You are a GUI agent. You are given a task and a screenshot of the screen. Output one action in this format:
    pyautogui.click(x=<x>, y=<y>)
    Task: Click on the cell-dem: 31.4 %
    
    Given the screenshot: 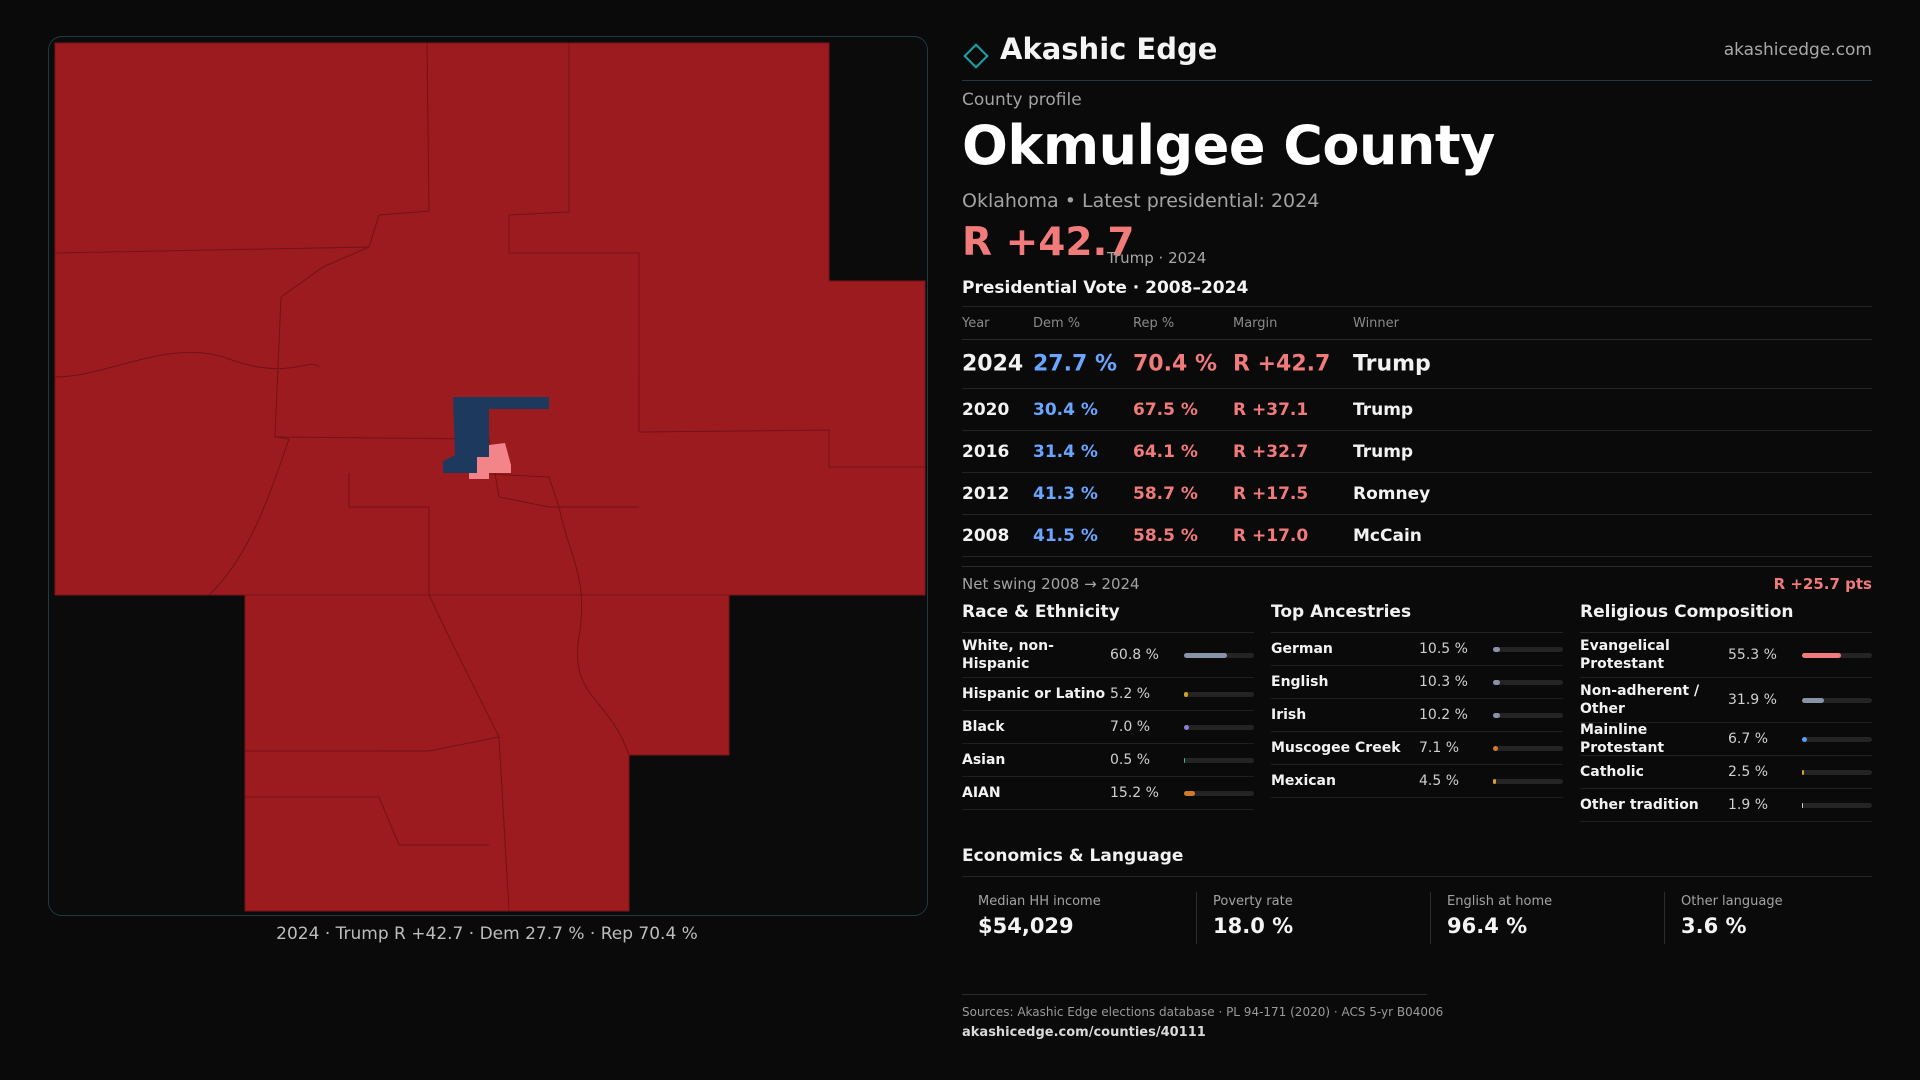 What is the action you would take?
    pyautogui.click(x=1065, y=451)
    